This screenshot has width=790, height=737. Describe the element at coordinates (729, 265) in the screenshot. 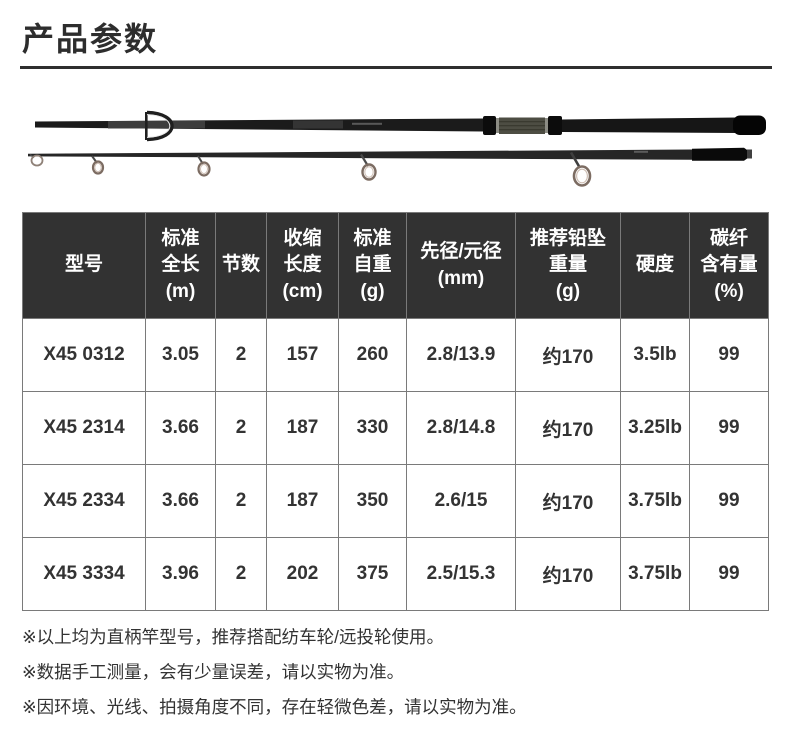

I see `col-header-carbon-content: 碳纤 含有量 (%)` at that location.